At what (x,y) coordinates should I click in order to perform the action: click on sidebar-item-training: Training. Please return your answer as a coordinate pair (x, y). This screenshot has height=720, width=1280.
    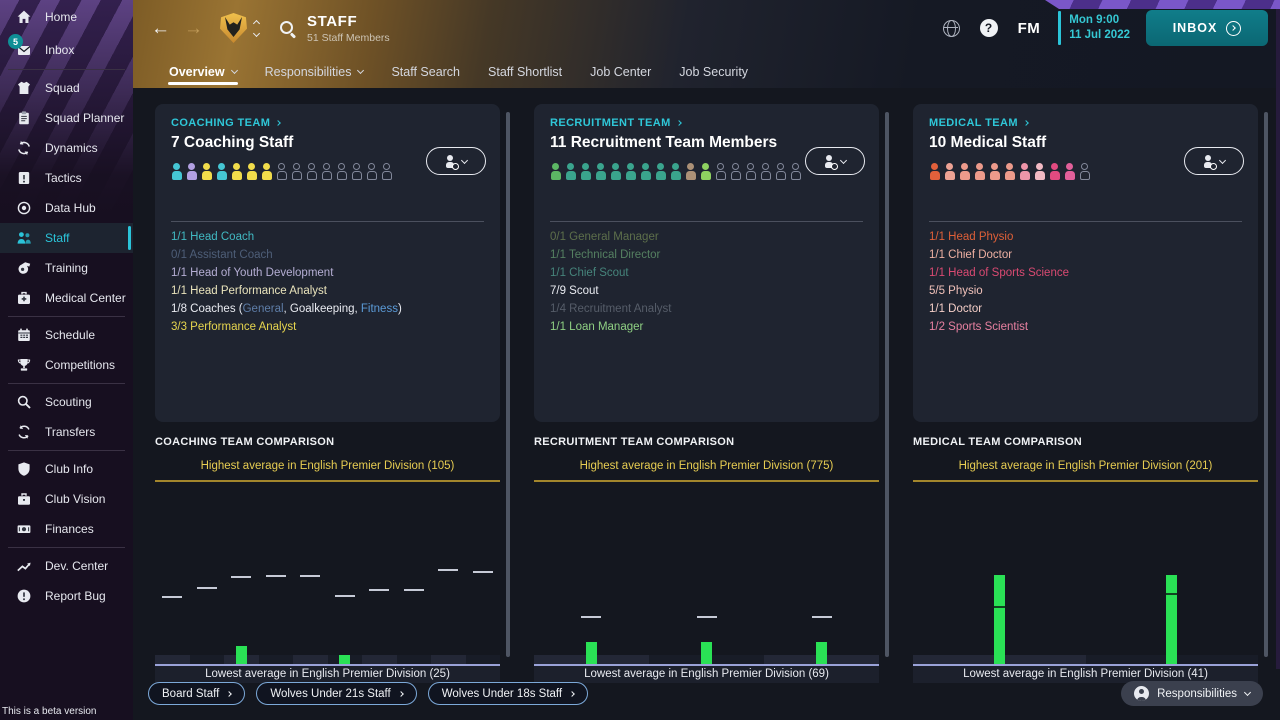
    Looking at the image, I should click on (66, 268).